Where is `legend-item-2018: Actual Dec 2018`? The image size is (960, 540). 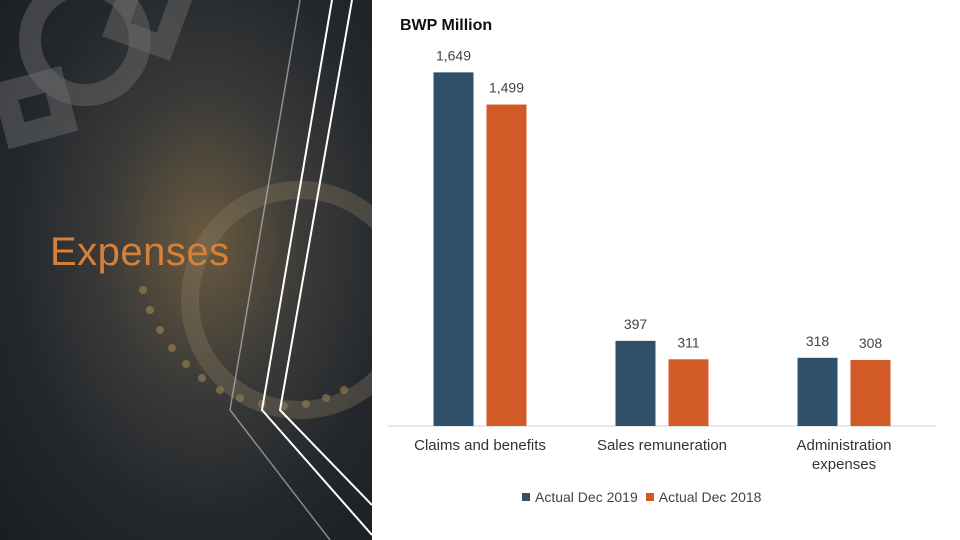
legend-item-2018: Actual Dec 2018 is located at coordinates (703, 497).